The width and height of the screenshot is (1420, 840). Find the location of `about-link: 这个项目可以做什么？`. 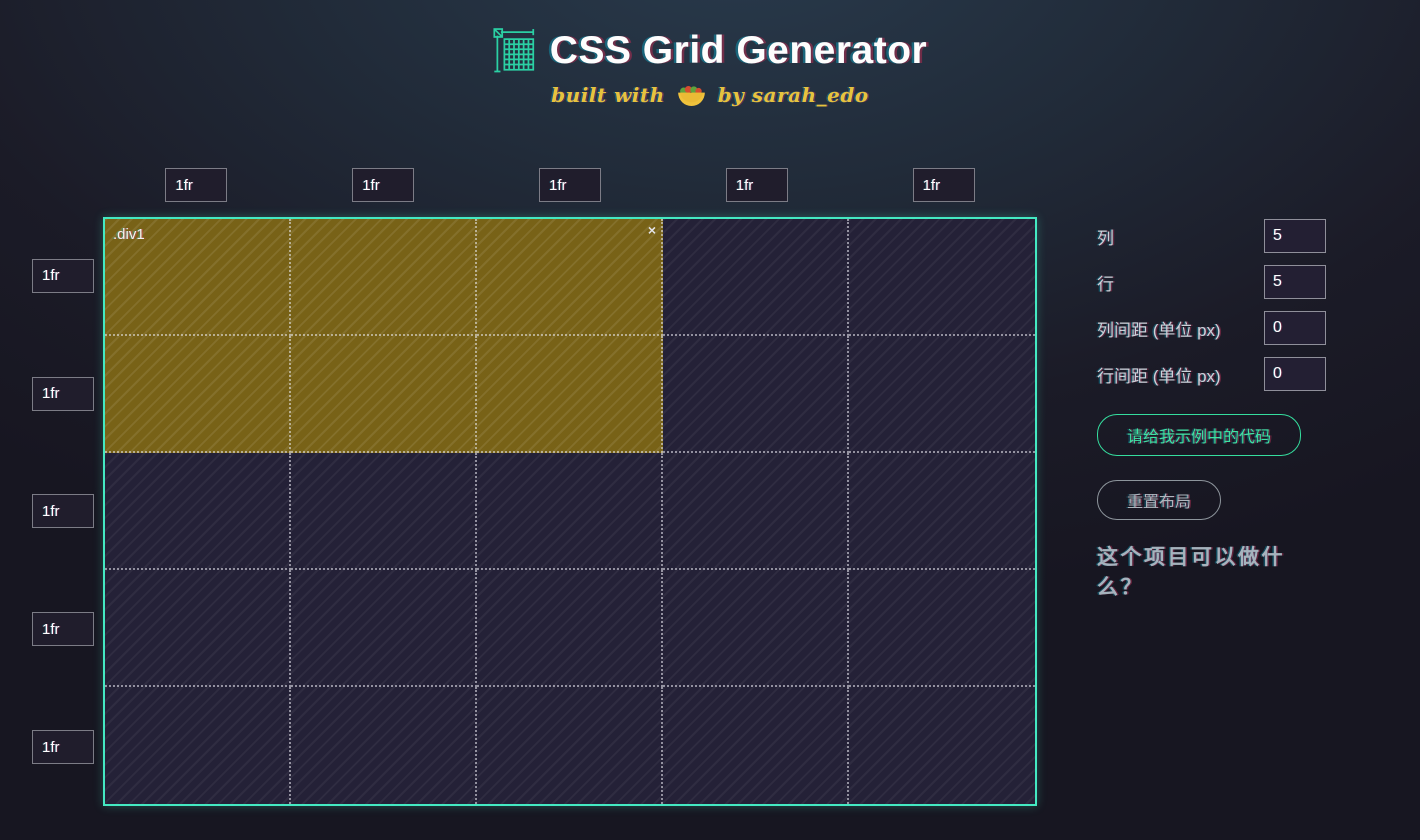

about-link: 这个项目可以做什么？ is located at coordinates (1191, 572).